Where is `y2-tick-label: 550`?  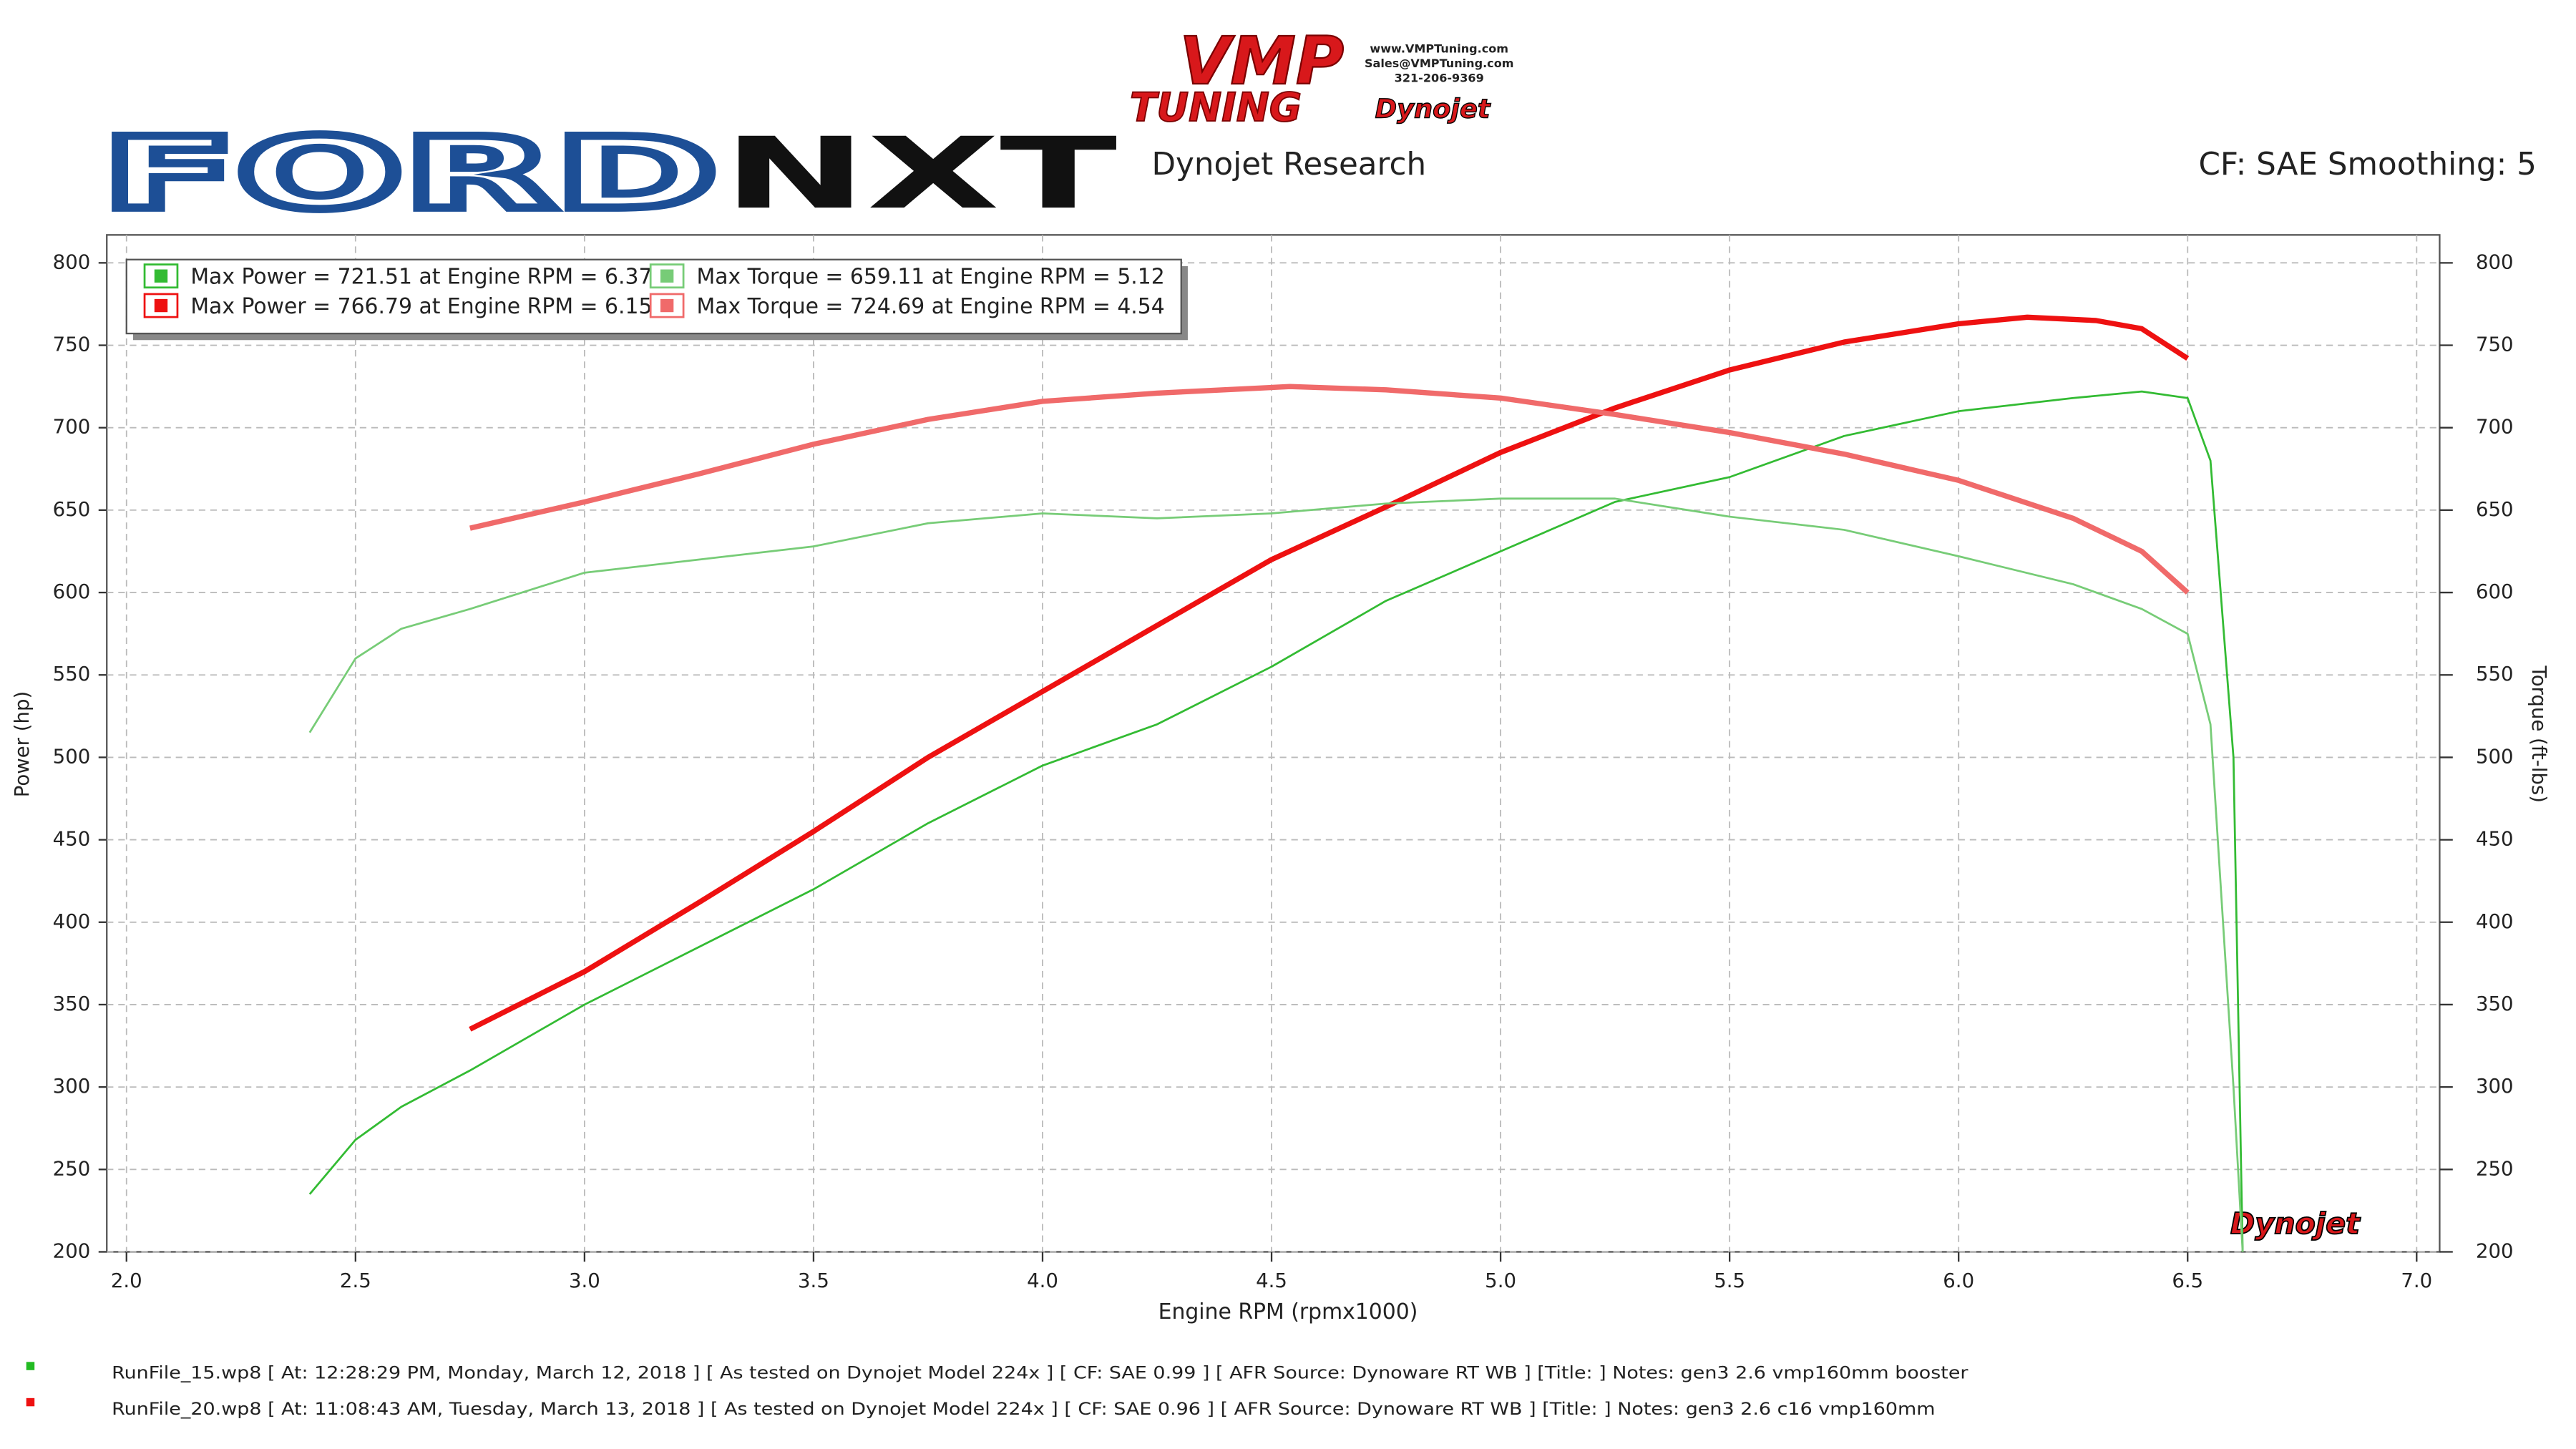
y2-tick-label: 550 is located at coordinates (2495, 674).